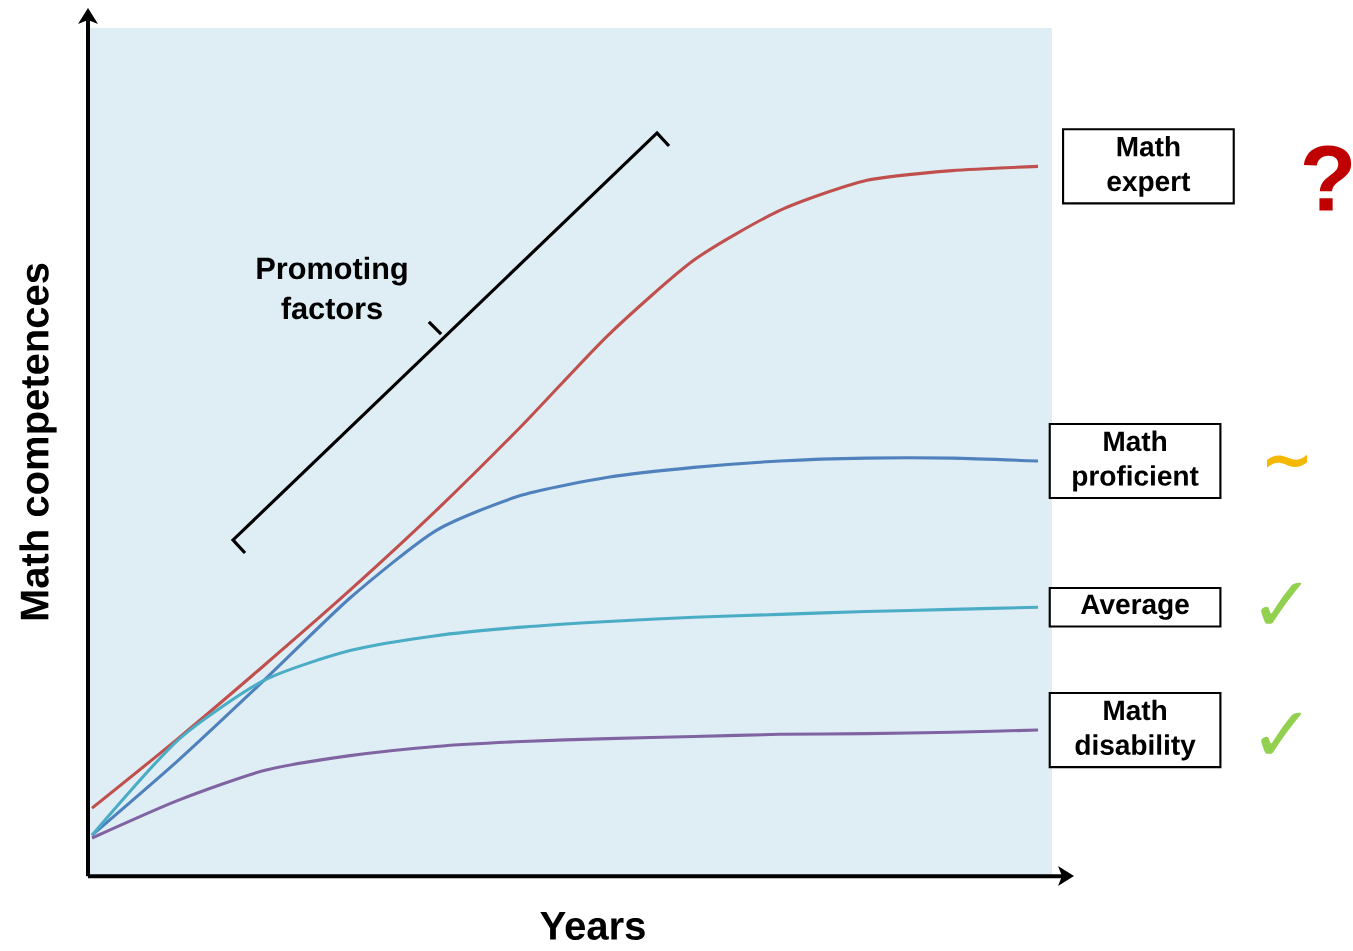 This screenshot has height=951, width=1353. I want to click on y-axis-title: Math competences, so click(38, 441).